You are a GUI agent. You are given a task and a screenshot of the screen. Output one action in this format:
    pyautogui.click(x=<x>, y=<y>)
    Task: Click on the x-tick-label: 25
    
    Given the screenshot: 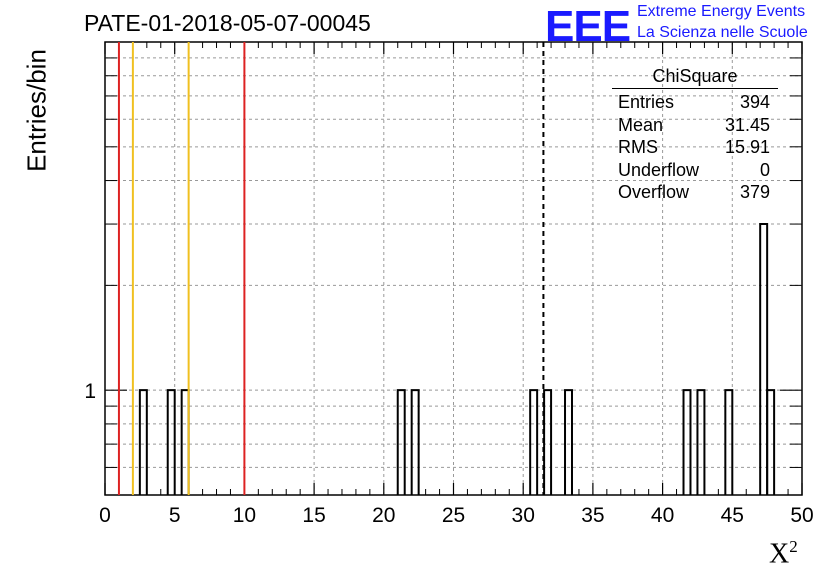 What is the action you would take?
    pyautogui.click(x=453, y=515)
    